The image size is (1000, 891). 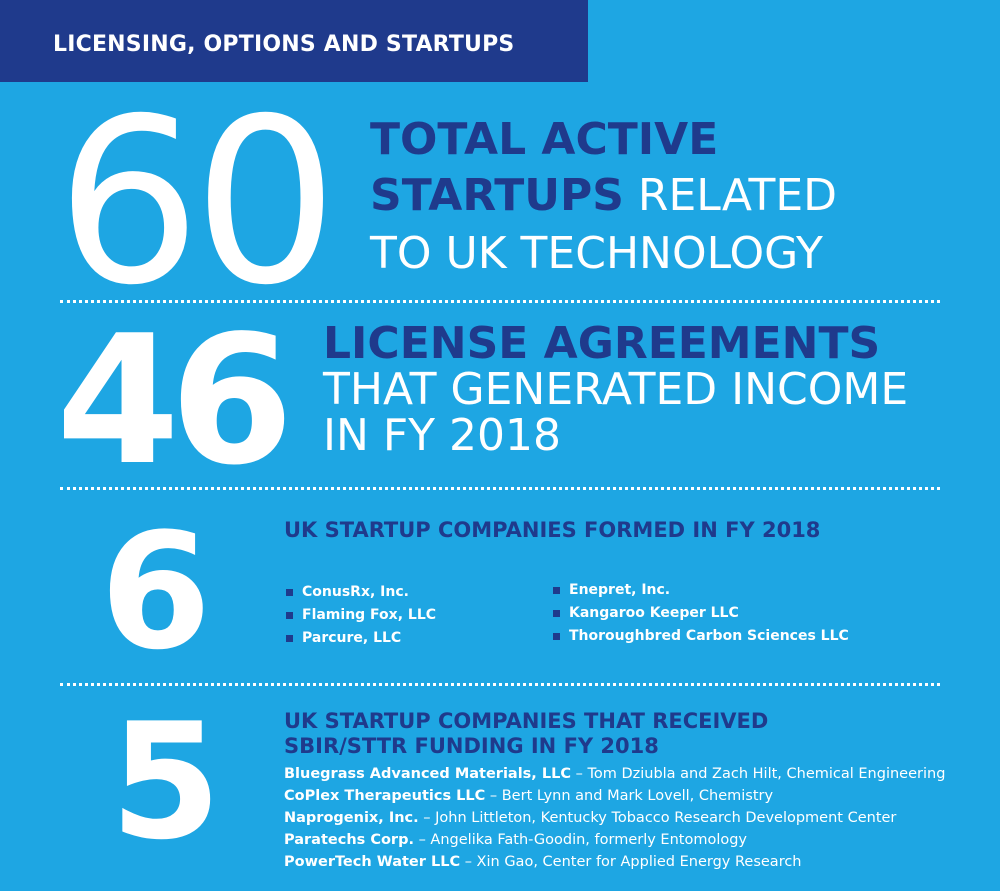 I want to click on section-header-bar, so click(x=294, y=41).